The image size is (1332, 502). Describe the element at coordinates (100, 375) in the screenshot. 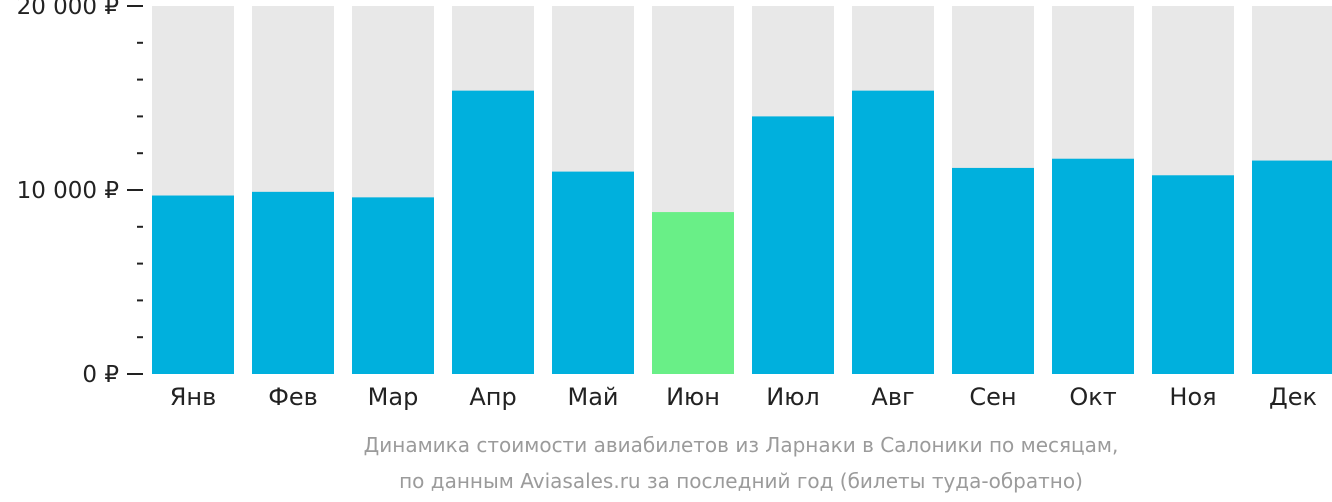

I see `y-tick-label: 0 ₽` at that location.